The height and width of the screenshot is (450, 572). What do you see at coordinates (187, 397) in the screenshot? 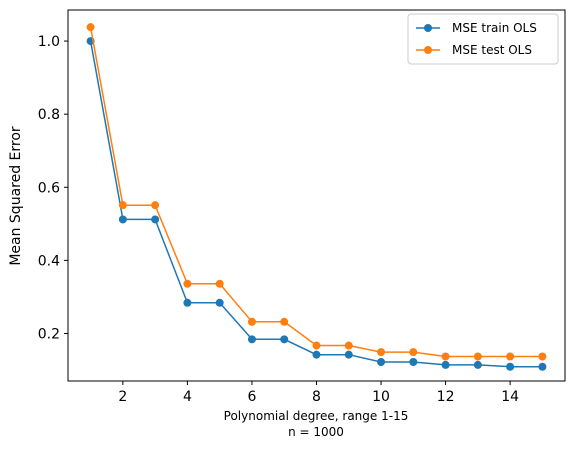
I see `x-tick-label: 4` at bounding box center [187, 397].